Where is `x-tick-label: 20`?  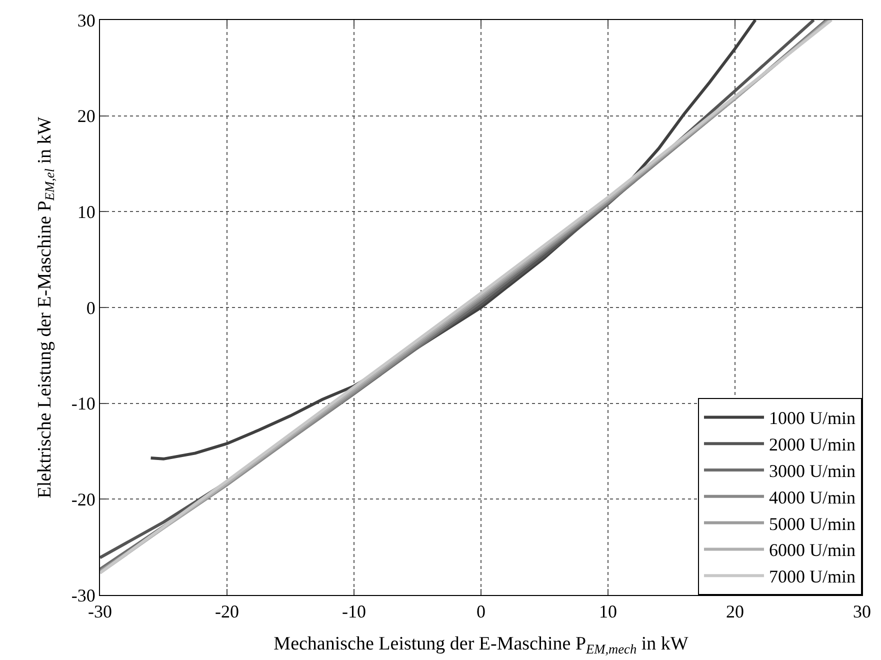
x-tick-label: 20 is located at coordinates (735, 612).